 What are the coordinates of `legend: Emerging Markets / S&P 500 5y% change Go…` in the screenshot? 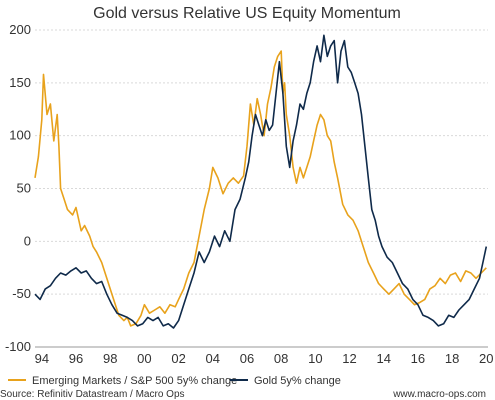 It's located at (174, 381).